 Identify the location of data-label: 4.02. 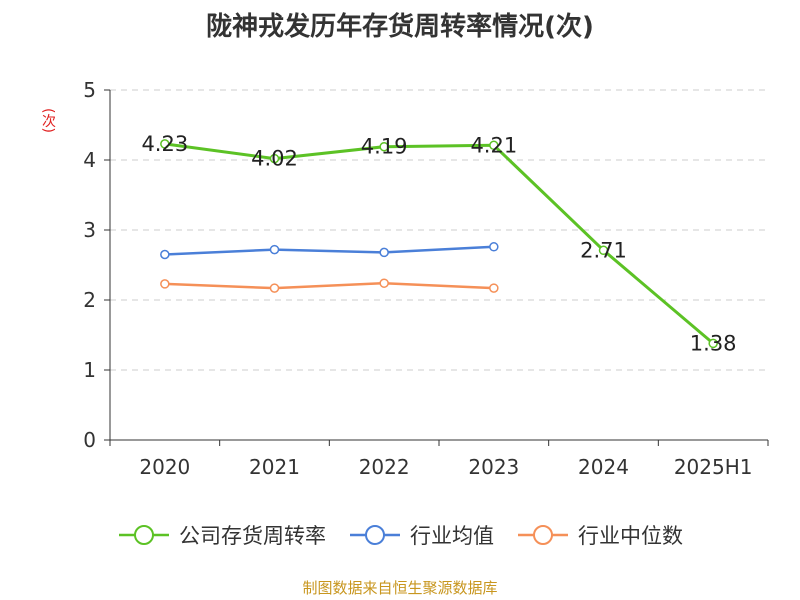
(274, 159).